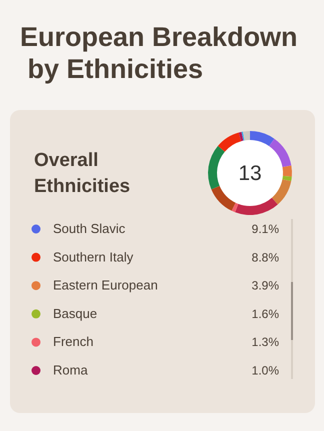 The height and width of the screenshot is (431, 324). Describe the element at coordinates (266, 257) in the screenshot. I see `data-label: 8.8%` at that location.